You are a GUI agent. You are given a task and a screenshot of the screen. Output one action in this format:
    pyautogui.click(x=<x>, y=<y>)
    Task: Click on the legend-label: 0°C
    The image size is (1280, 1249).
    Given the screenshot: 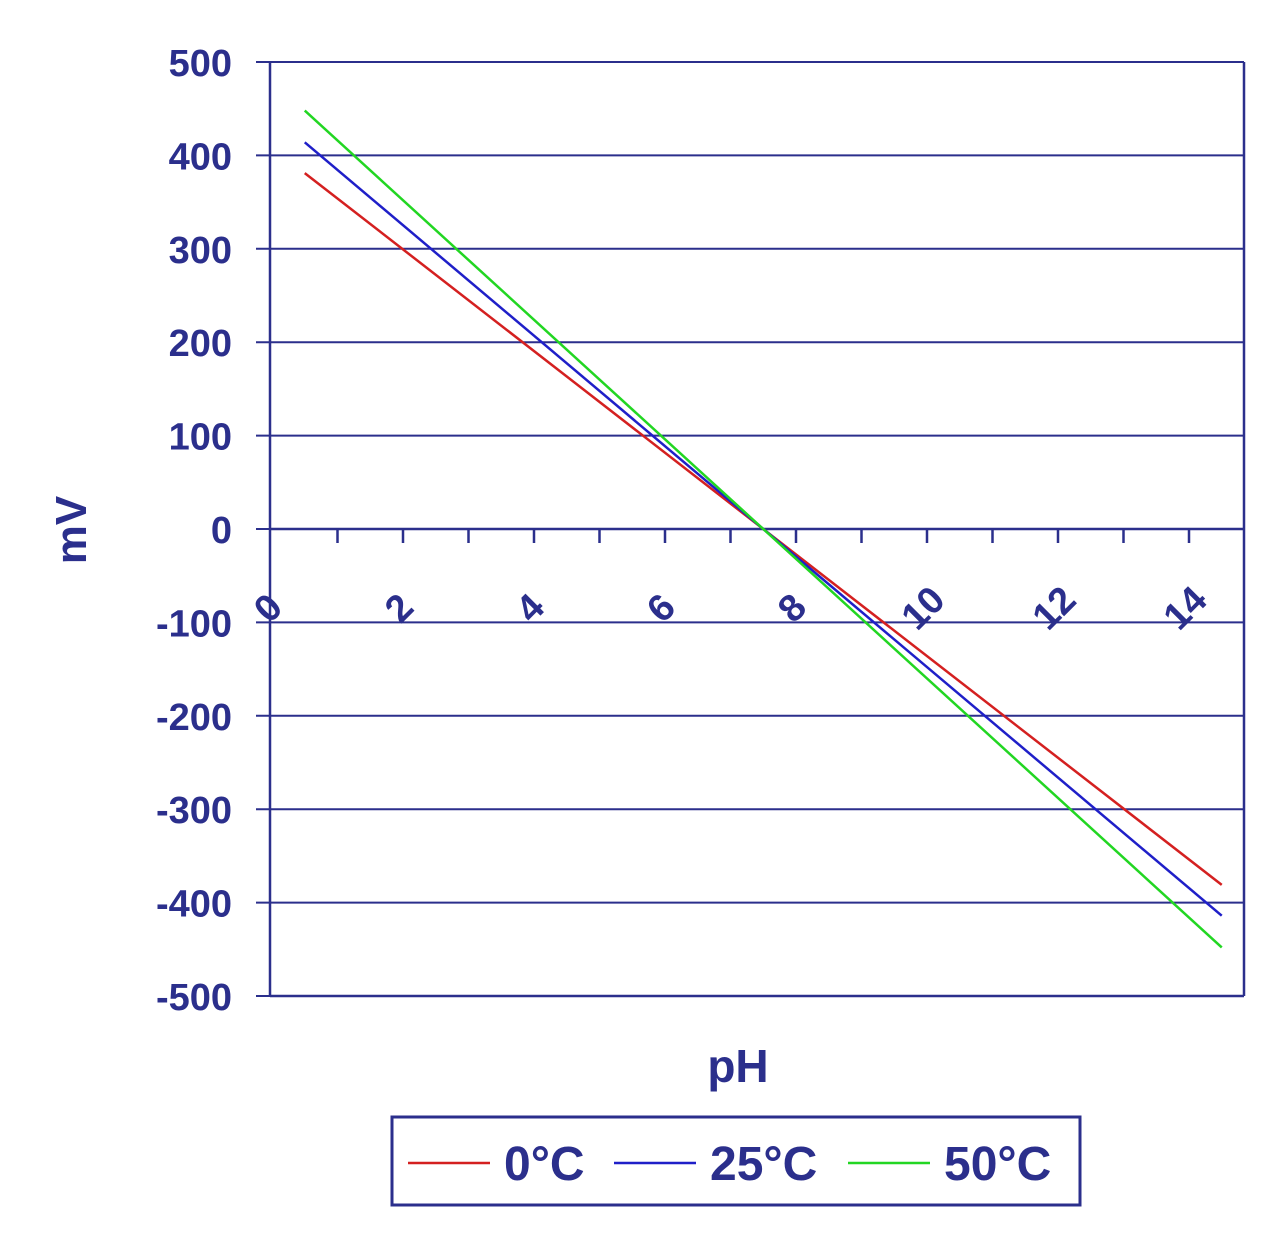 What is the action you would take?
    pyautogui.click(x=544, y=1164)
    